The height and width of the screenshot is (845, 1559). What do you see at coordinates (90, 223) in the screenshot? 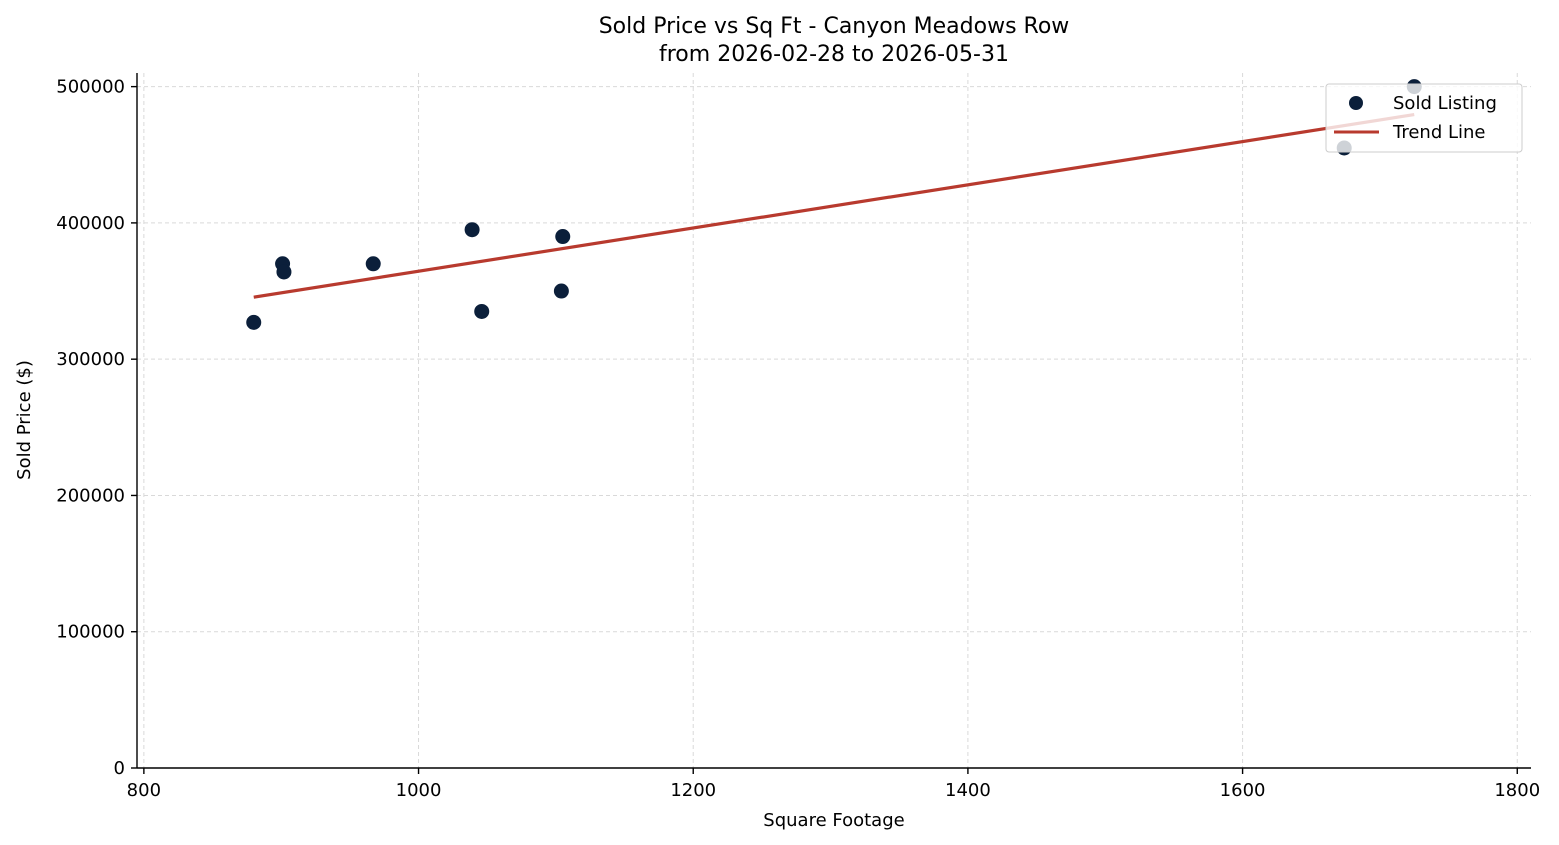
I see `y-tick-label: 400000` at bounding box center [90, 223].